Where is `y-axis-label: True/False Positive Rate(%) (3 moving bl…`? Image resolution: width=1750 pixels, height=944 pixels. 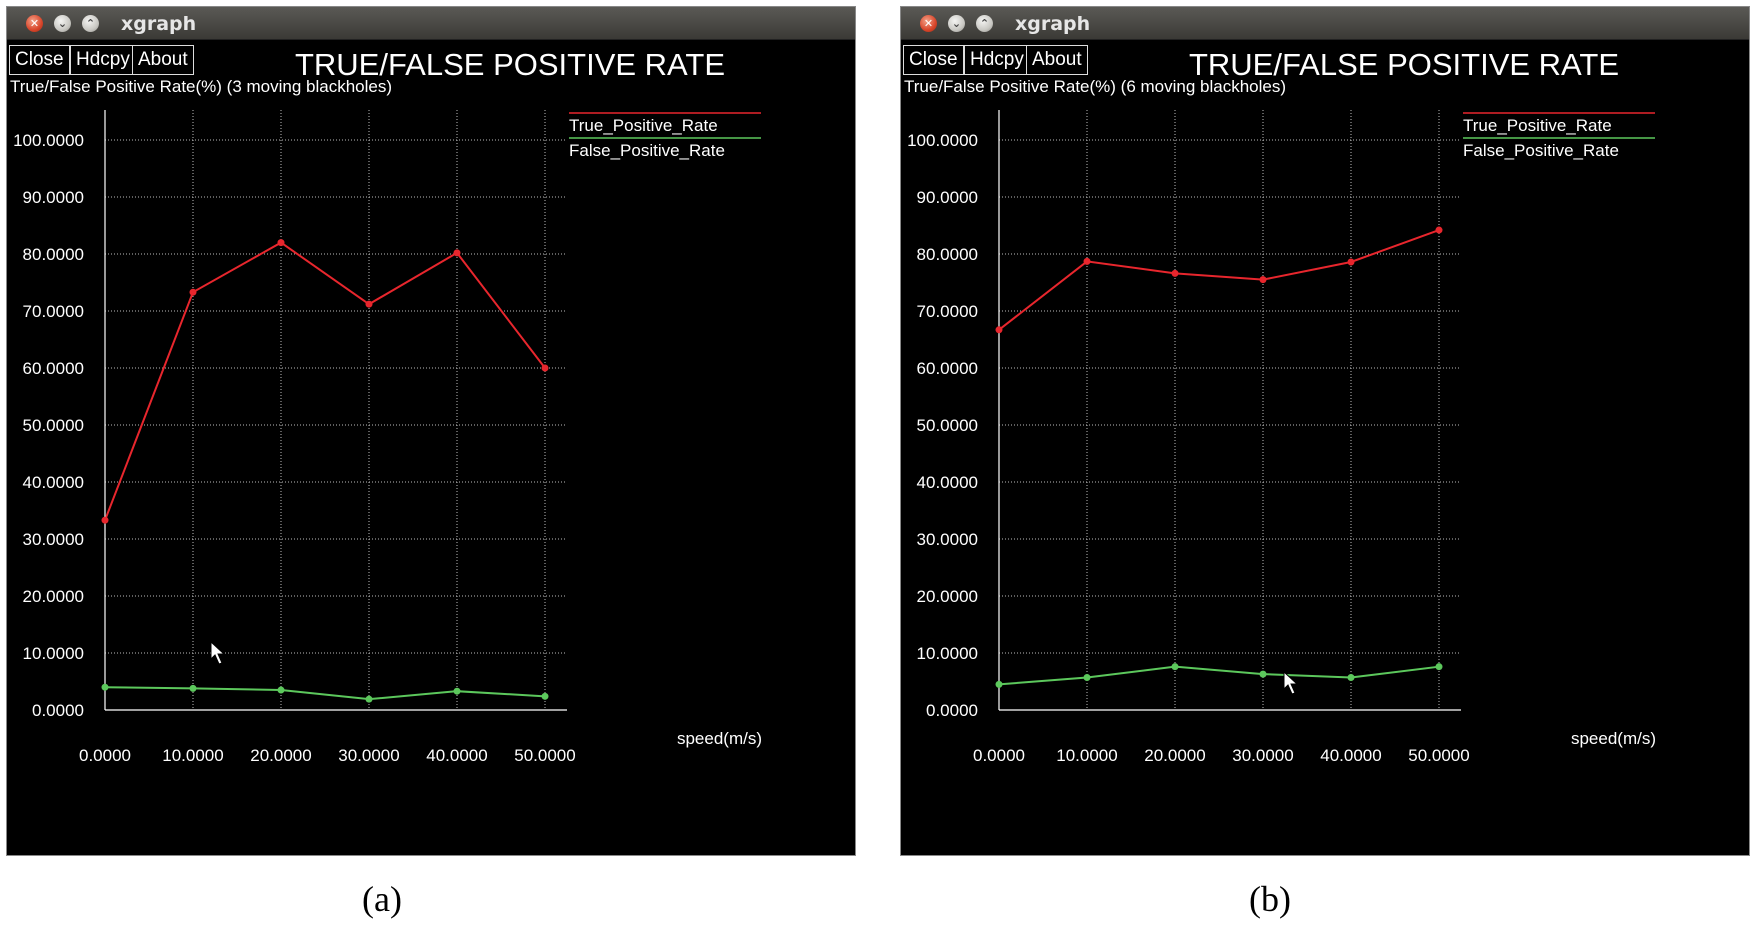
y-axis-label: True/False Positive Rate(%) (3 moving bl… is located at coordinates (201, 86).